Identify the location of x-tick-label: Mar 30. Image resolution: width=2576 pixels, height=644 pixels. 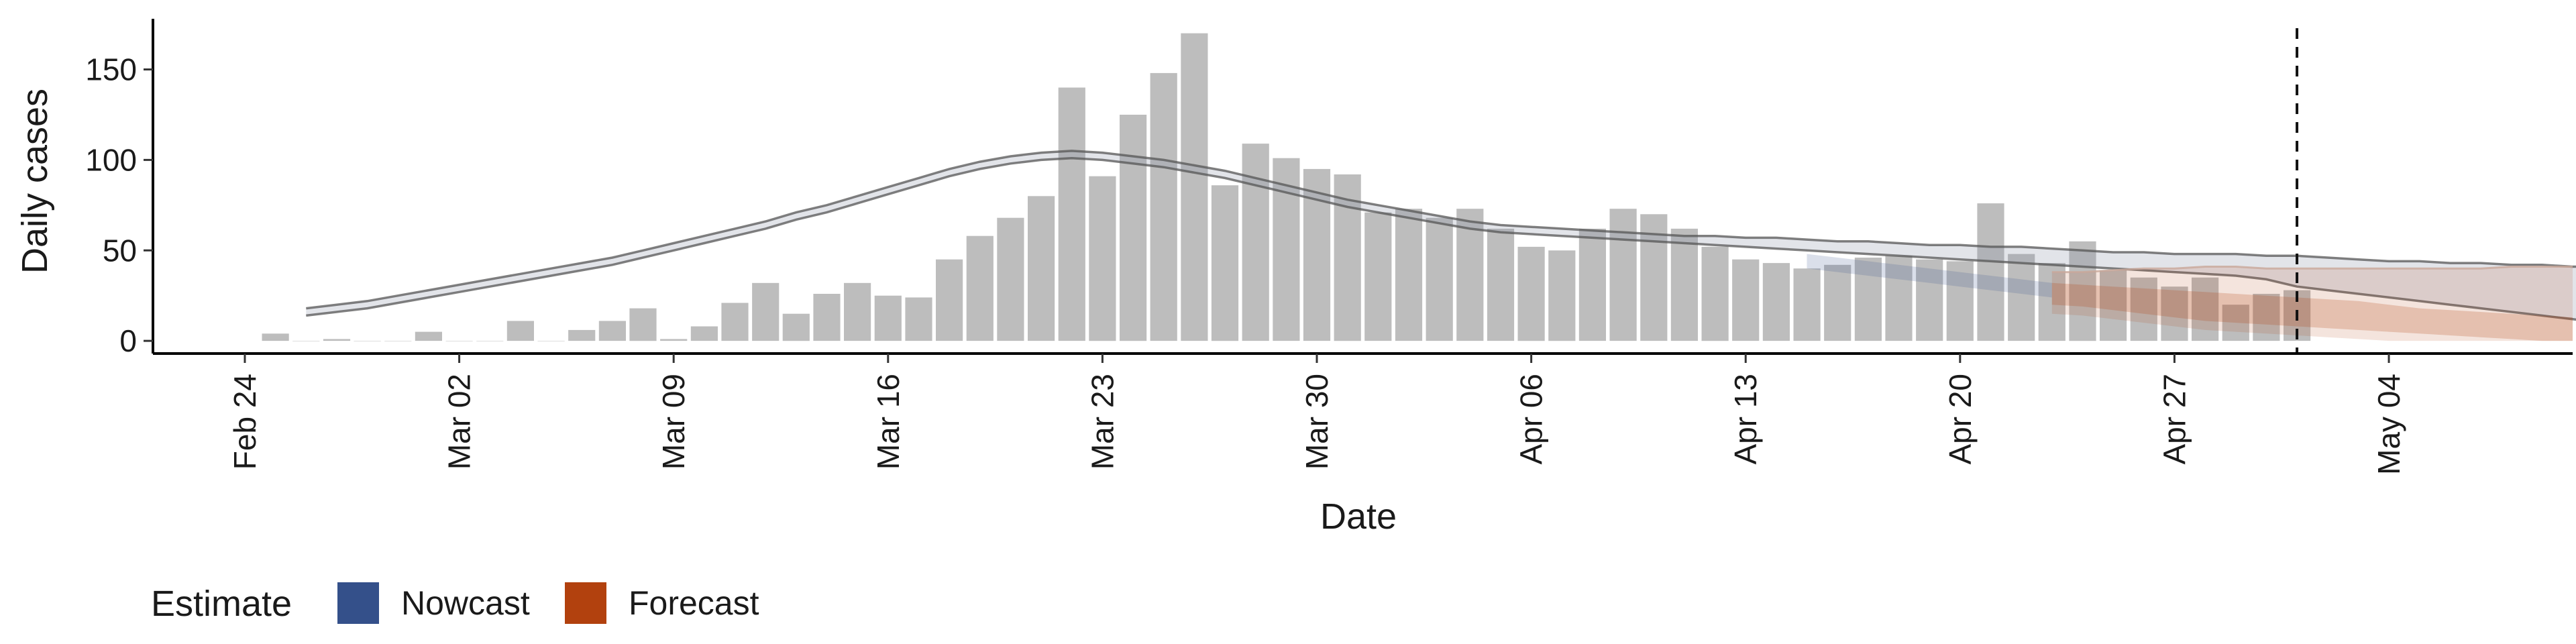
(1316, 422).